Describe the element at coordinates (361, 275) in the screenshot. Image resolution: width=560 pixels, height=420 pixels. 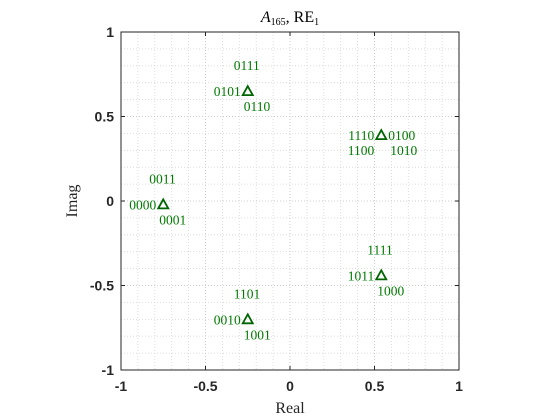
I see `point-label: 1011` at that location.